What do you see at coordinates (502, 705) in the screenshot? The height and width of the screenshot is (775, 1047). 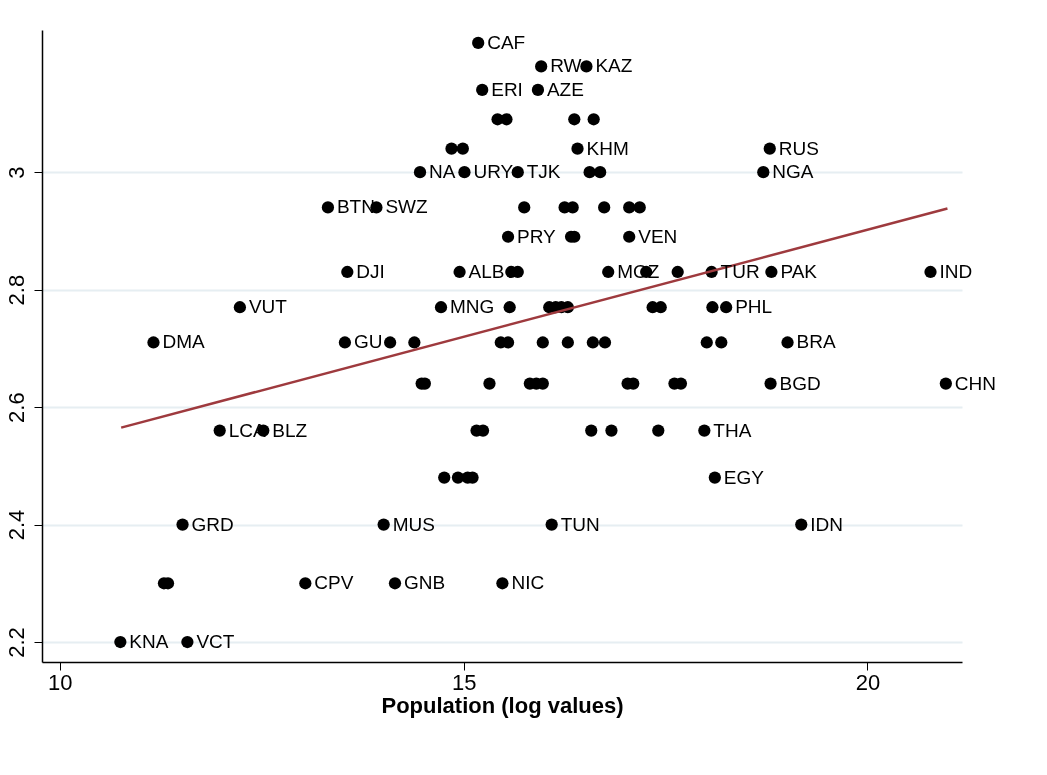 I see `x-axis-title: Population (log values)` at bounding box center [502, 705].